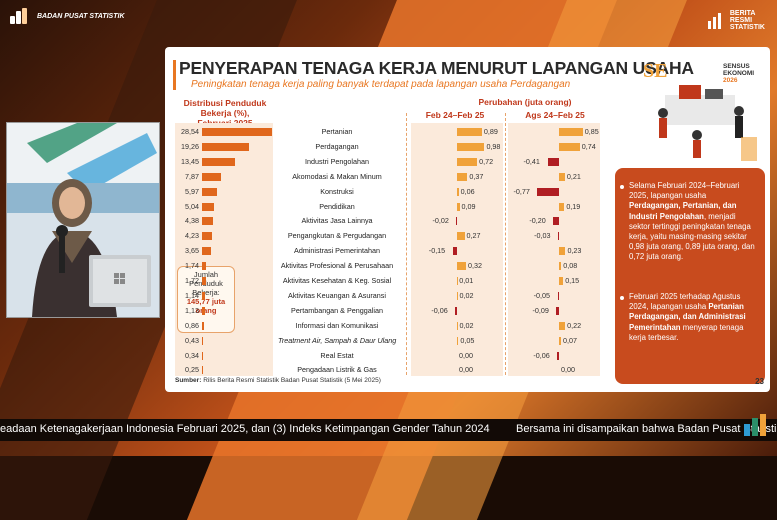 The image size is (777, 520). I want to click on distribution-value: 4,38, so click(186, 220).